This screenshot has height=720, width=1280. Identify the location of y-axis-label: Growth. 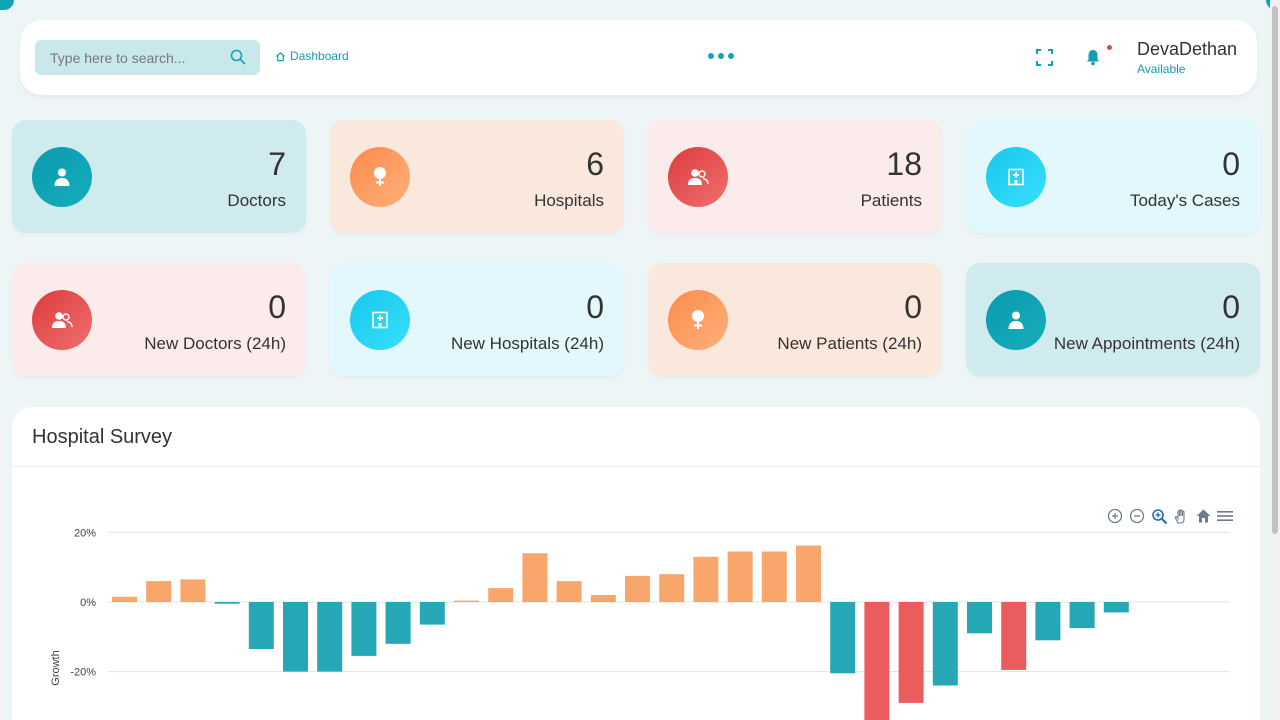
(56, 667).